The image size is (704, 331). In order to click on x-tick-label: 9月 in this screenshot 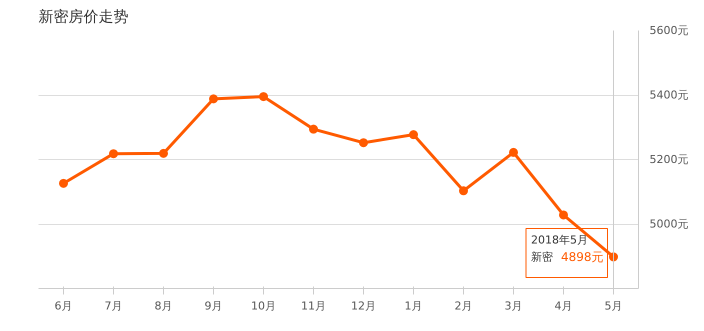, I will do `click(213, 306)`.